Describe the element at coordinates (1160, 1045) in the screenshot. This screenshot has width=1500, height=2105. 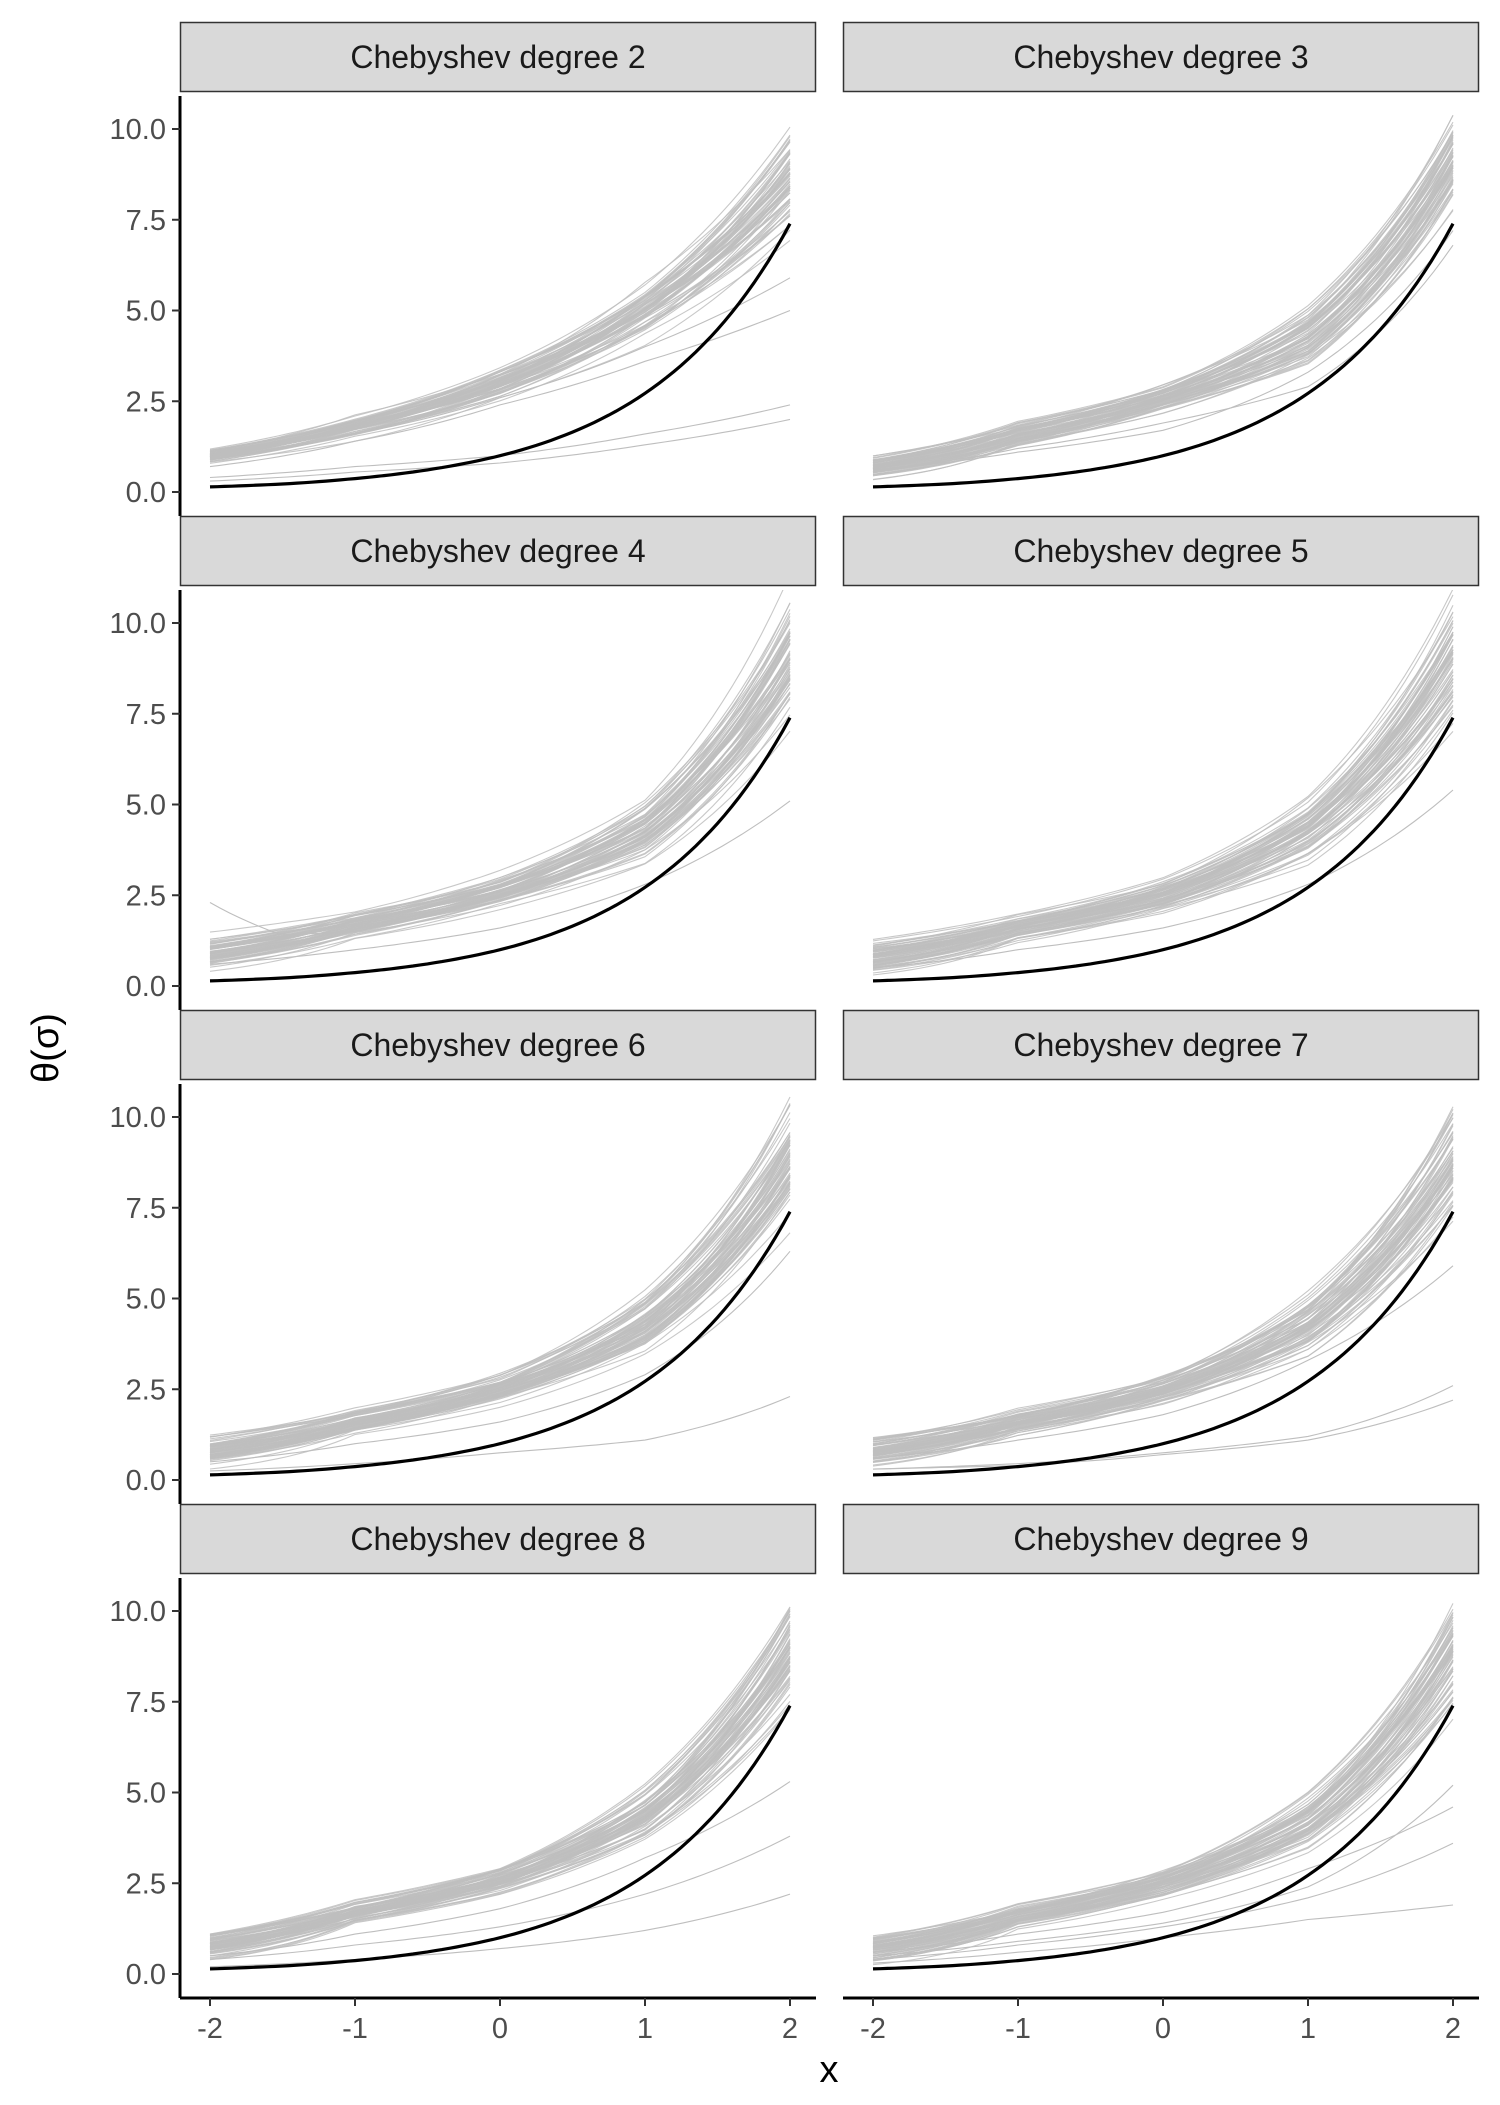
I see `facet-strip-label: Chebyshev degree 7` at that location.